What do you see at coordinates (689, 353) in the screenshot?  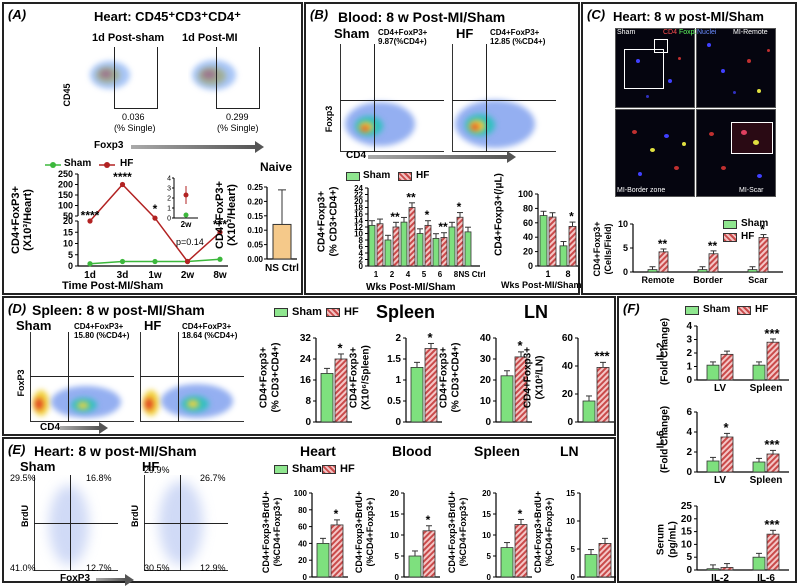 I see `y-tick-label: 2` at bounding box center [689, 353].